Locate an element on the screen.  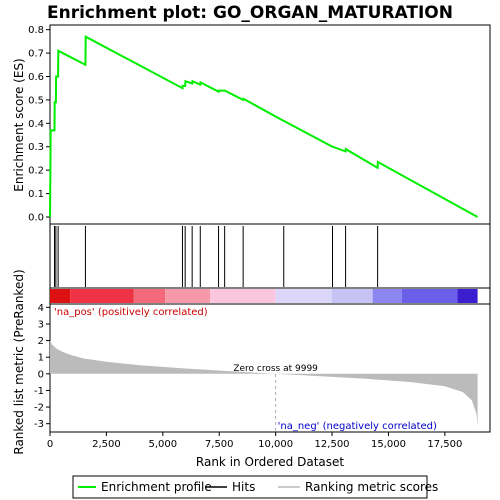
positive-correlation-label: 'na_pos' (positively correlated) is located at coordinates (131, 312).